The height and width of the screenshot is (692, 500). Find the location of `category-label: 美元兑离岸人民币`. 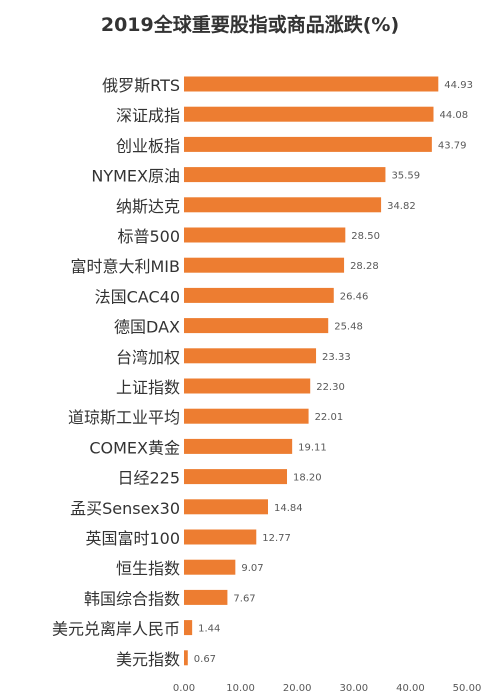

category-label: 美元兑离岸人民币 is located at coordinates (116, 629).